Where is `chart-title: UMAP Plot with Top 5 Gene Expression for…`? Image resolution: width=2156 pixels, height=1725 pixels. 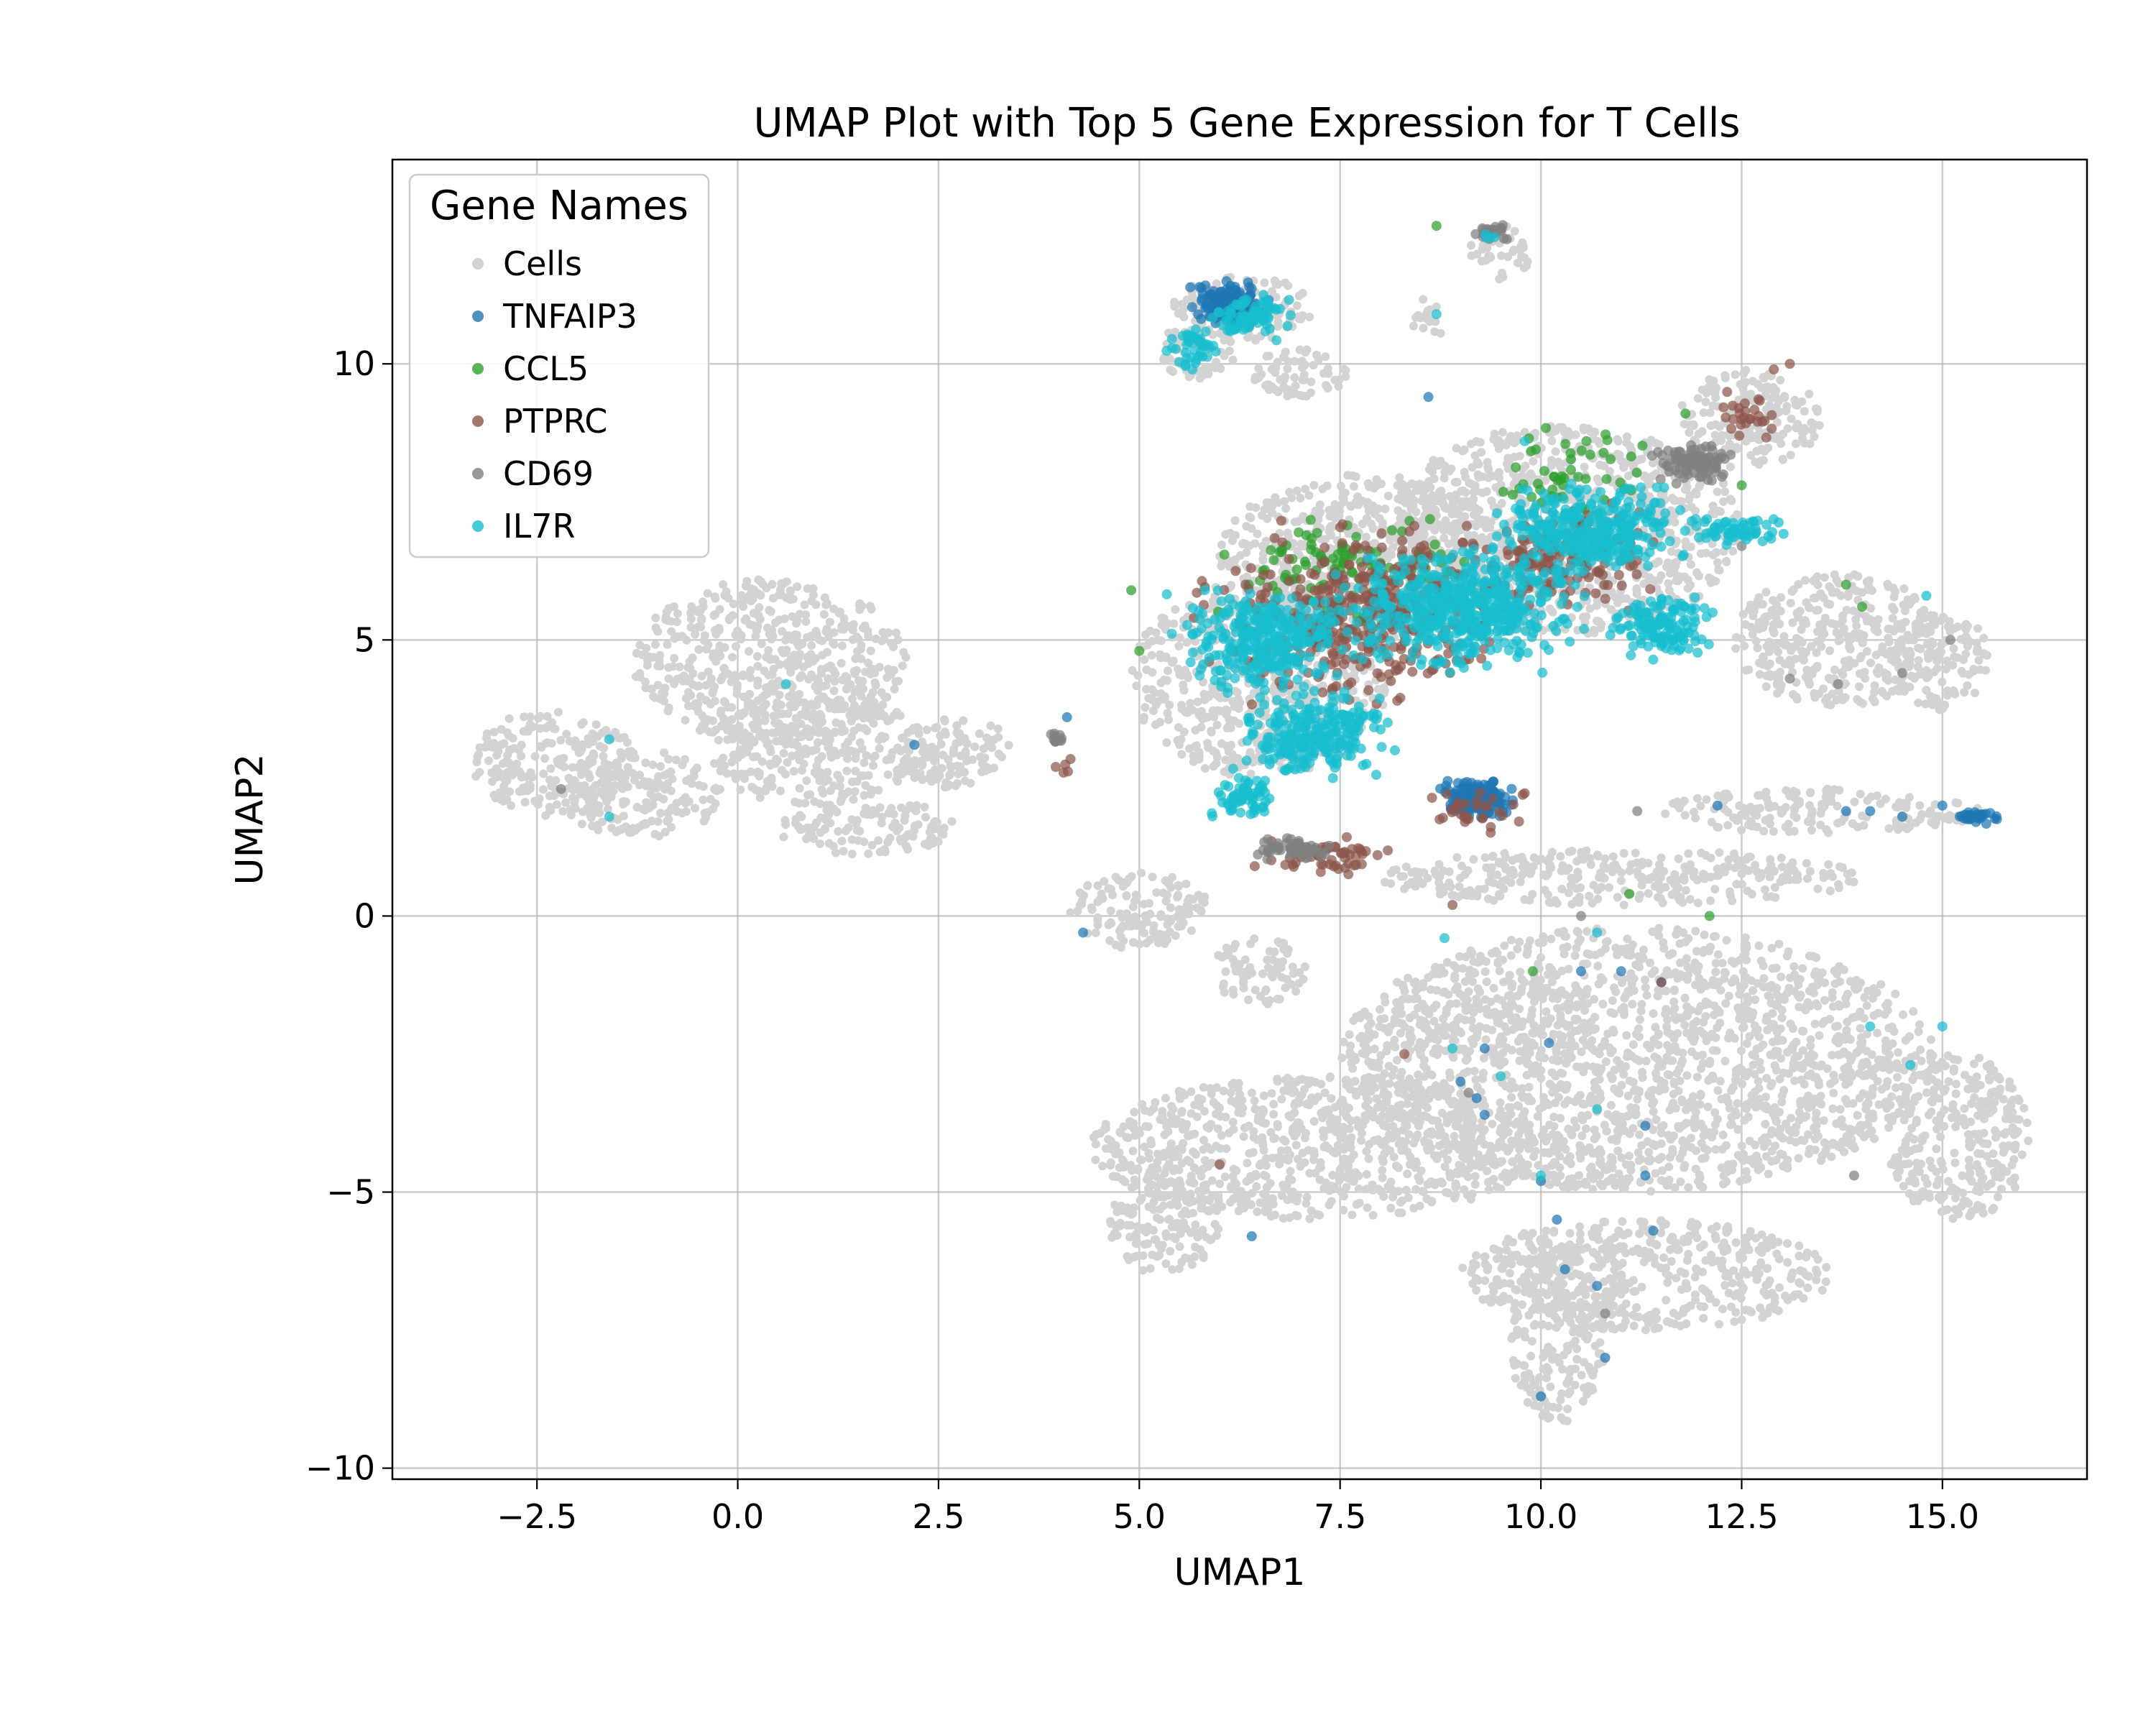
chart-title: UMAP Plot with Top 5 Gene Expression for… is located at coordinates (1247, 123).